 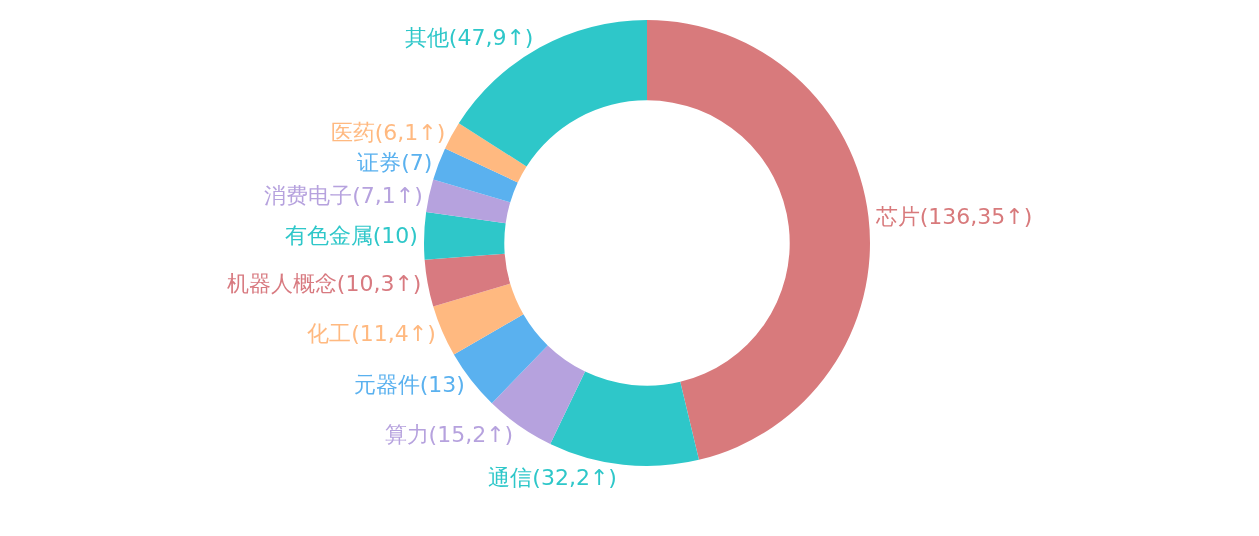 I want to click on slice-label: 算力(15,2↑), so click(x=449, y=434).